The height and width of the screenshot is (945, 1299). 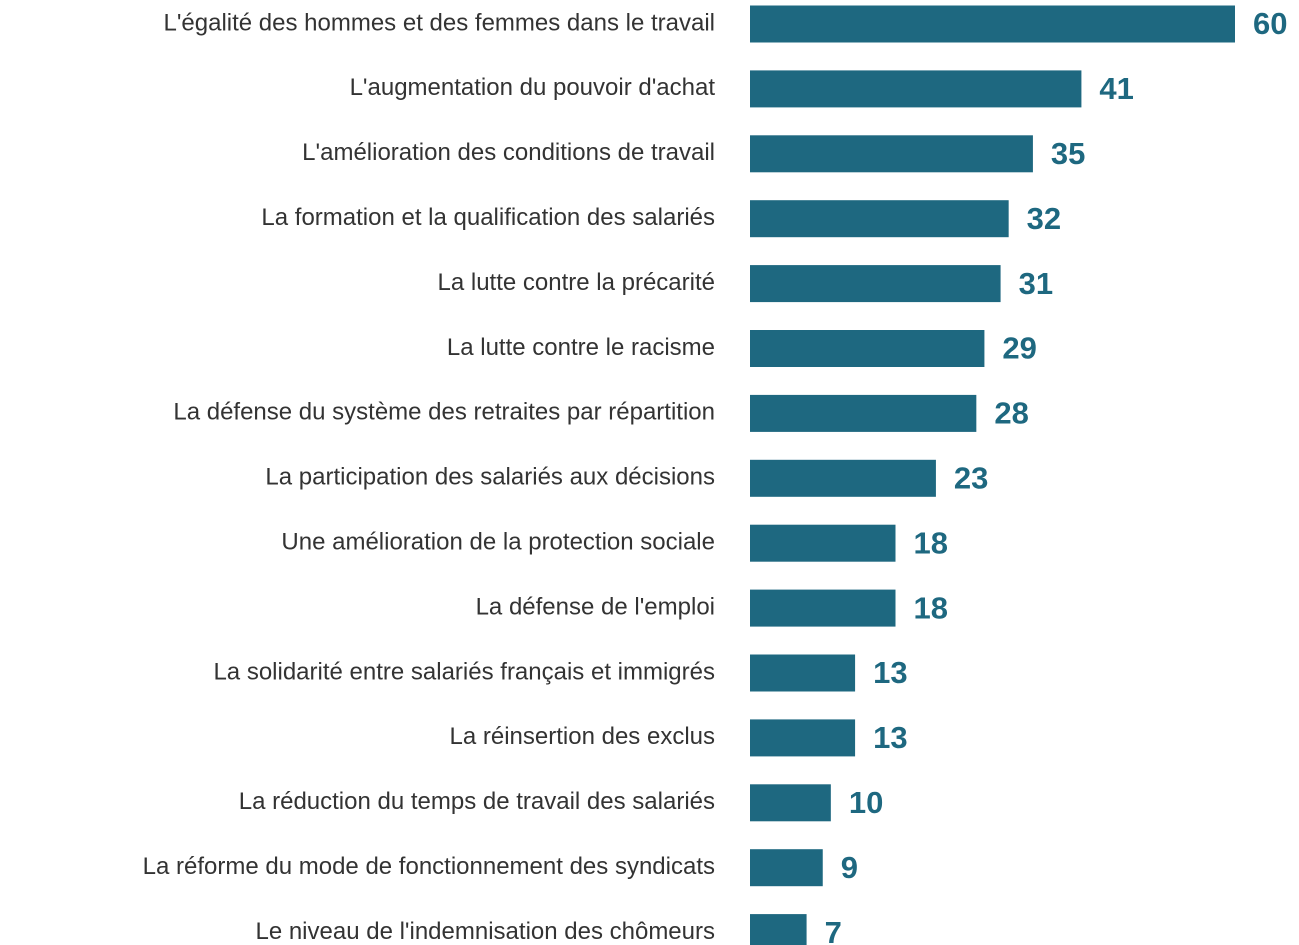 I want to click on value-label: 60, so click(x=1270, y=23).